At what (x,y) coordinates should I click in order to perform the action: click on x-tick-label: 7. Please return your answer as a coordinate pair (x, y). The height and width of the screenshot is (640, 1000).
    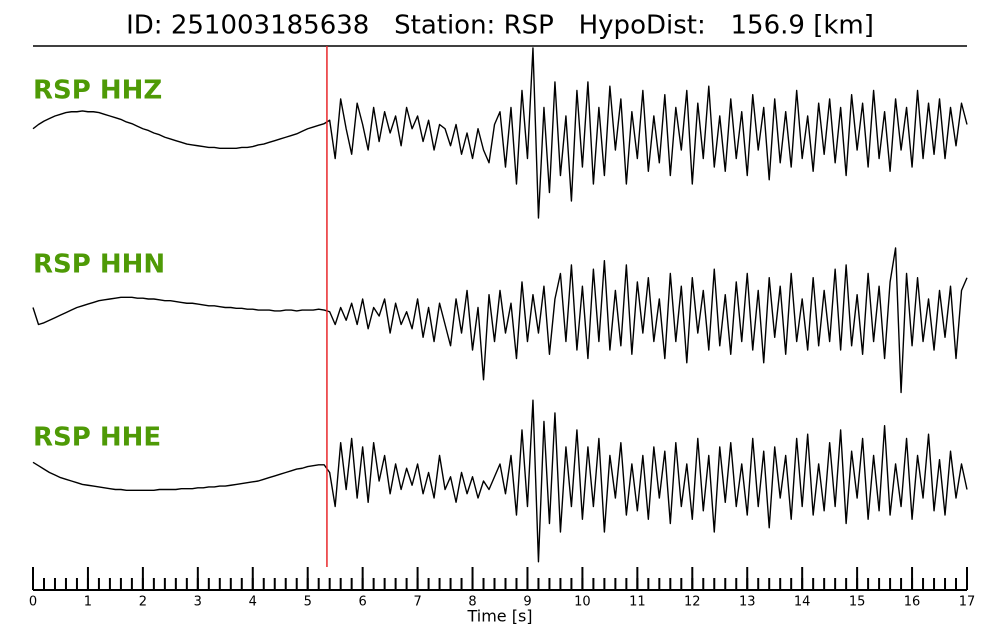
    Looking at the image, I should click on (417, 602).